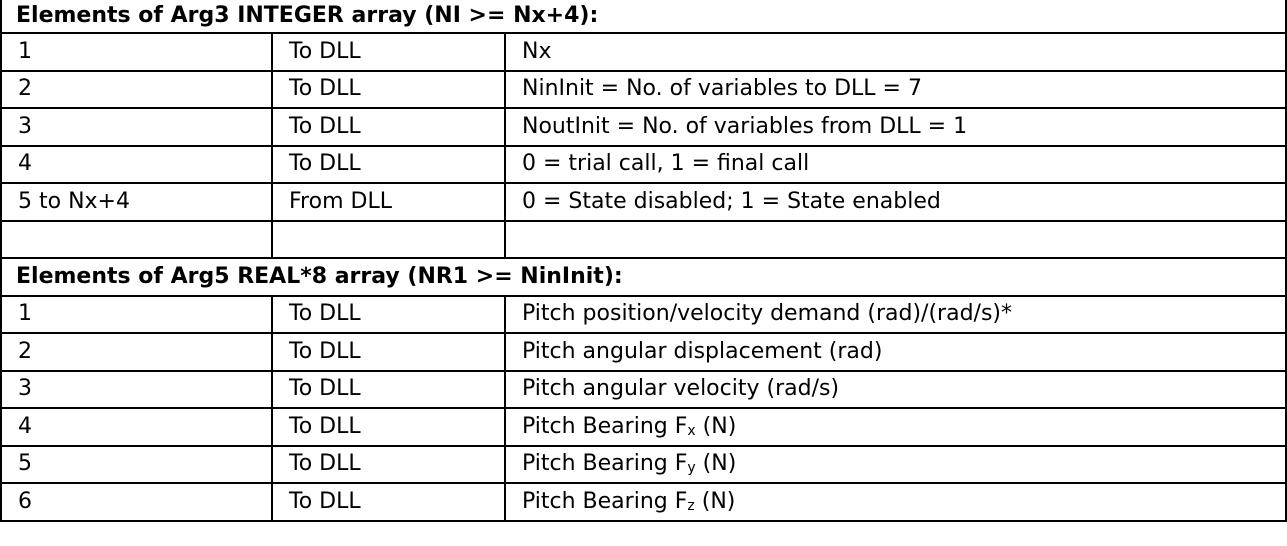 The image size is (1287, 546). I want to click on subscript: x, so click(691, 430).